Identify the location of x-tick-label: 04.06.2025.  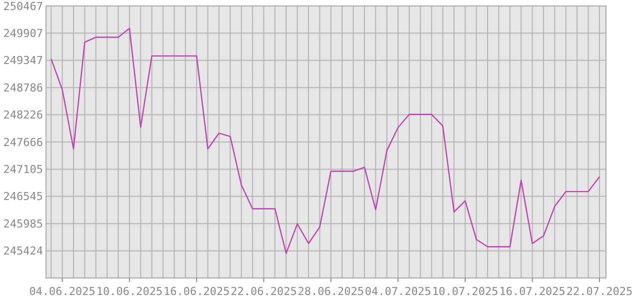
(62, 291).